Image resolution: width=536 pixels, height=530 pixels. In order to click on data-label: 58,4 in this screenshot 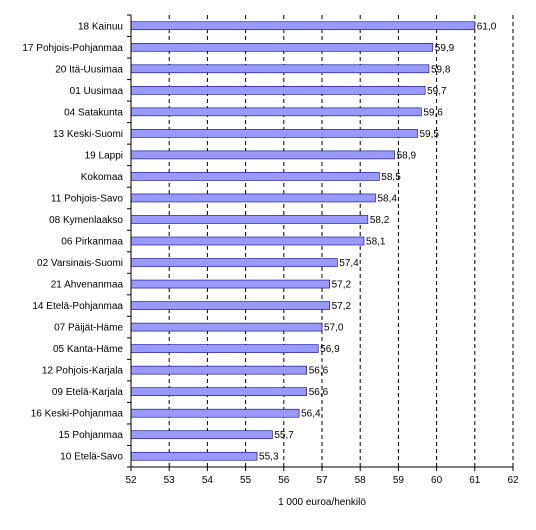, I will do `click(387, 198)`.